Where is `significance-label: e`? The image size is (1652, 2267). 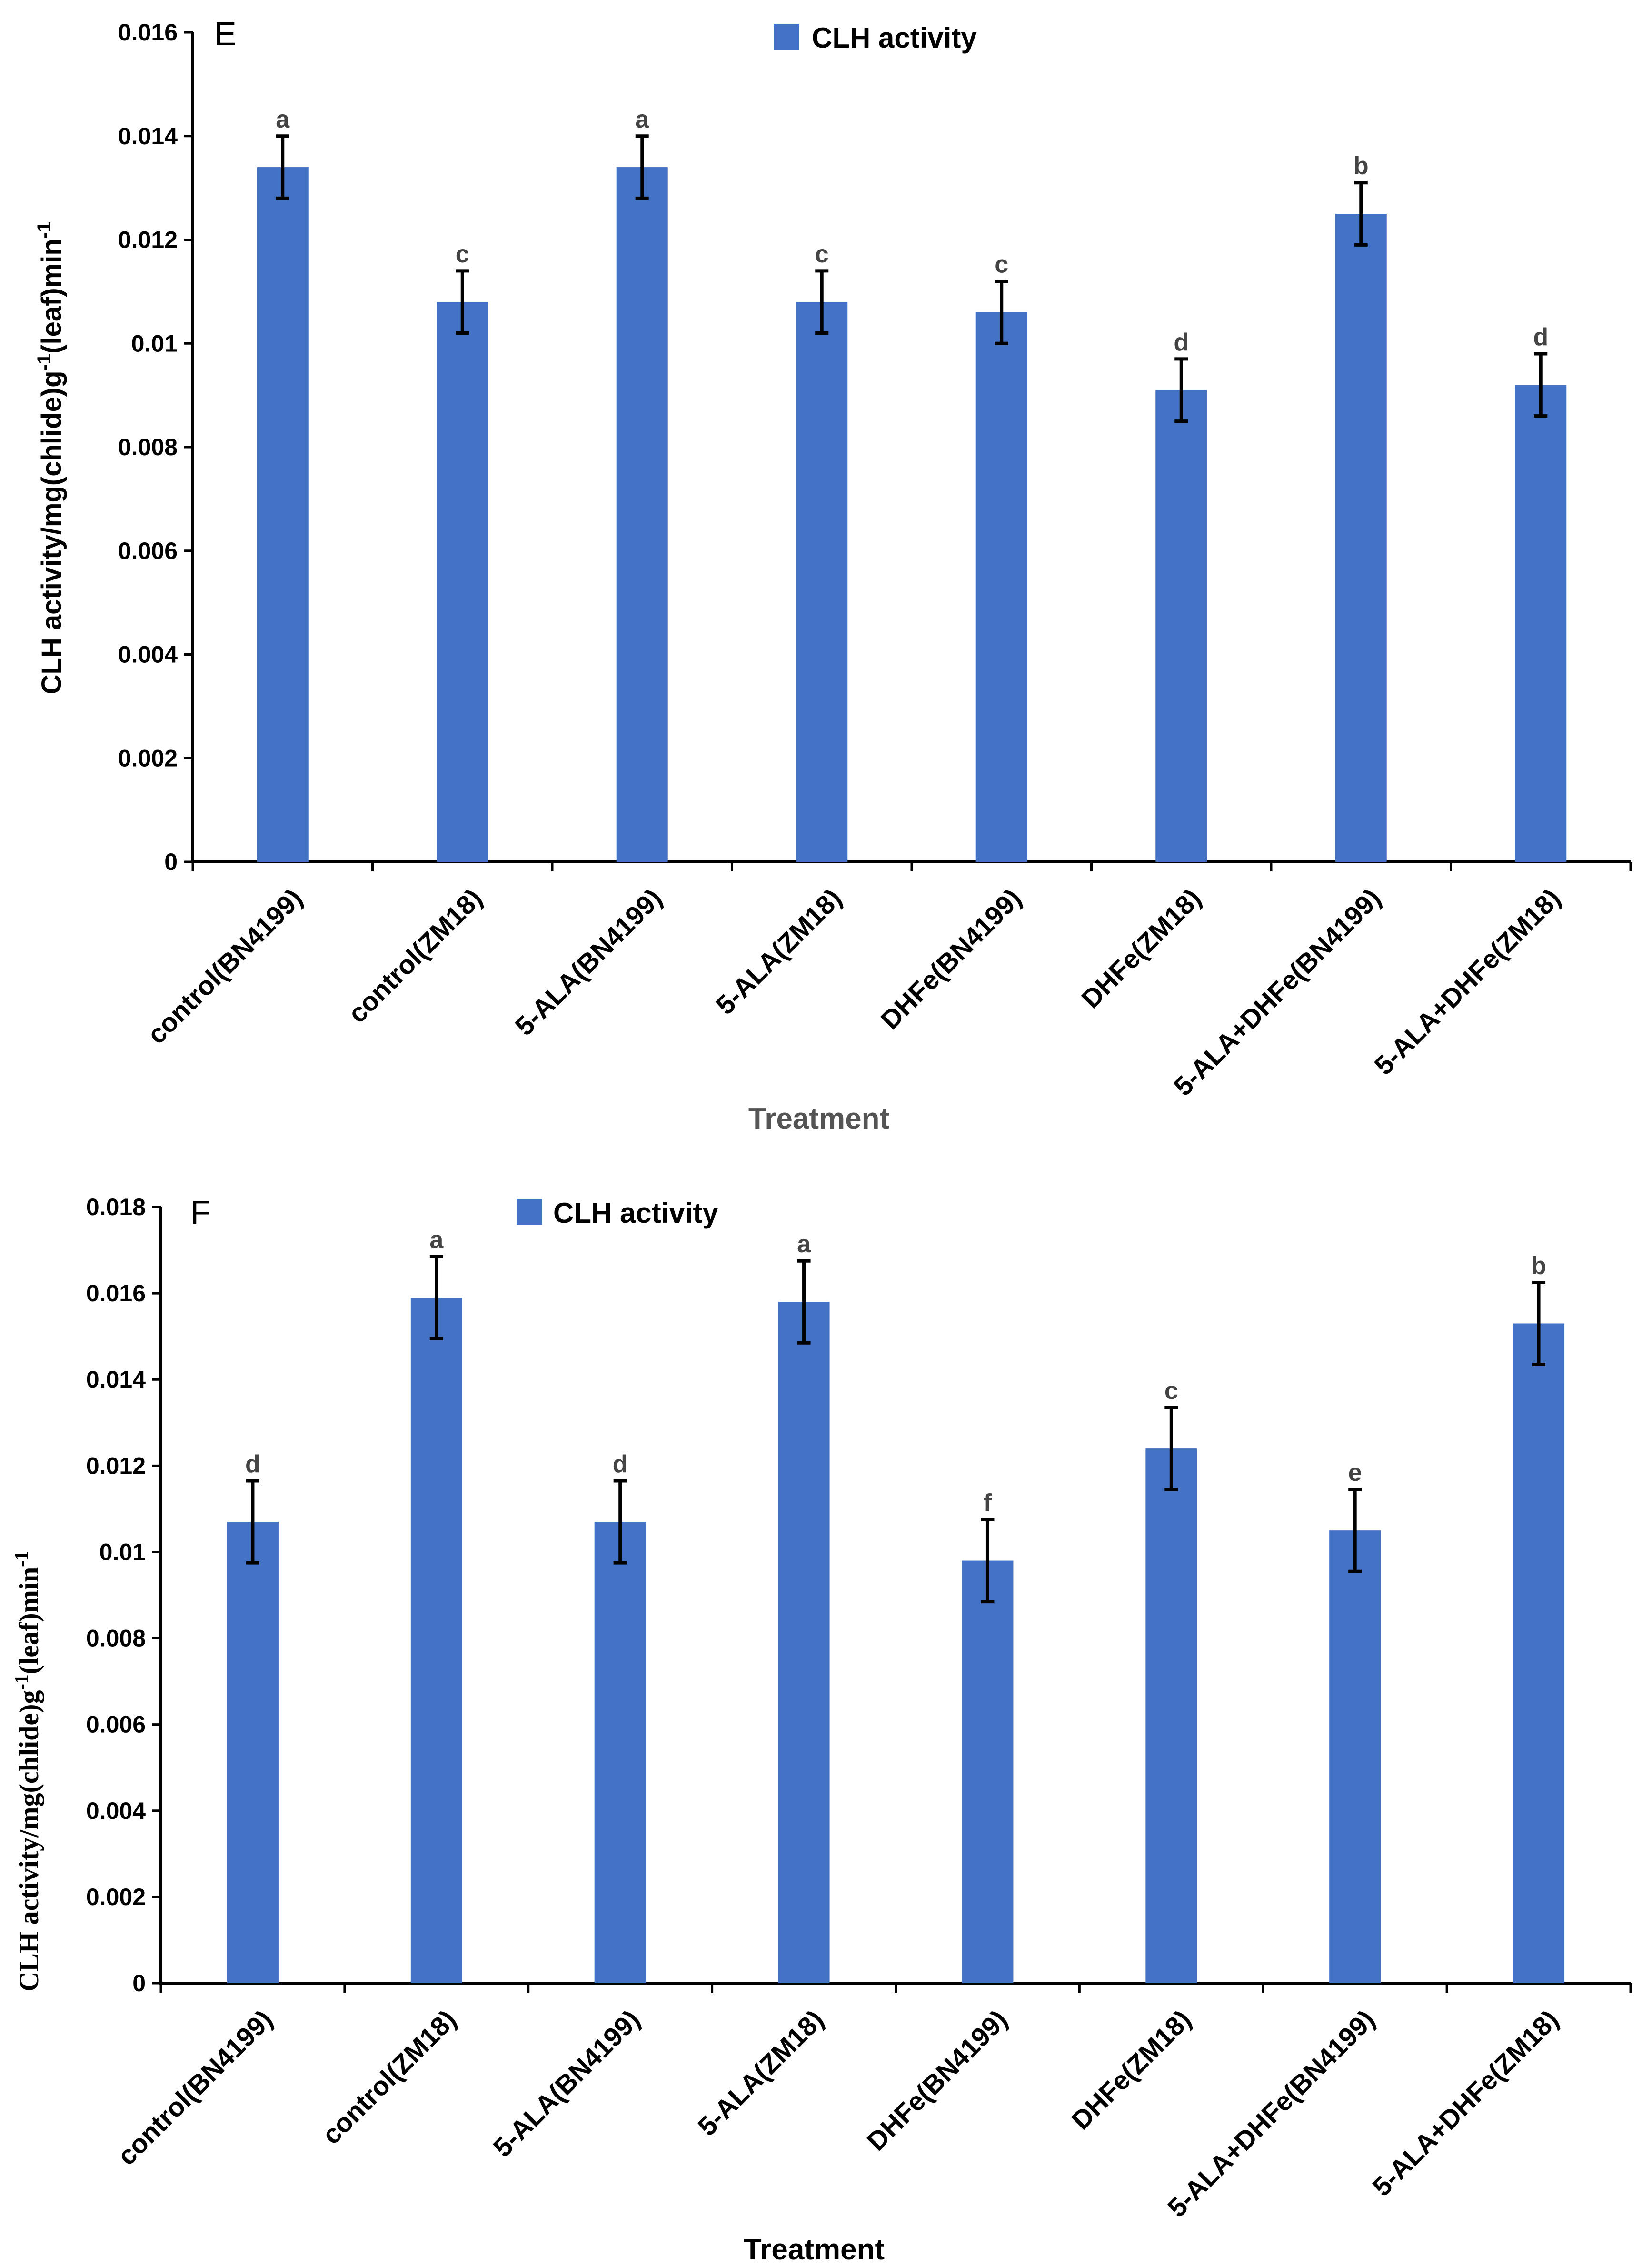
significance-label: e is located at coordinates (1355, 1473).